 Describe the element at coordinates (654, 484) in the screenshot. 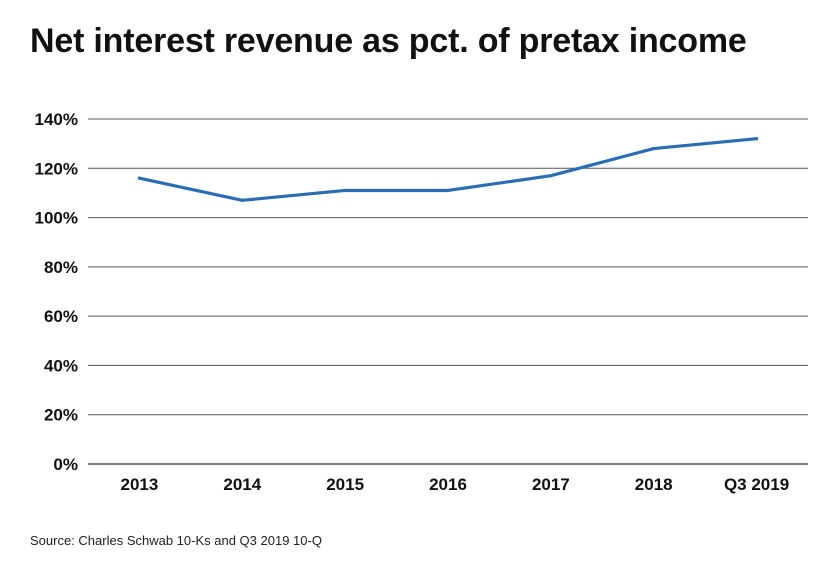

I see `x-tick-label: 2018` at that location.